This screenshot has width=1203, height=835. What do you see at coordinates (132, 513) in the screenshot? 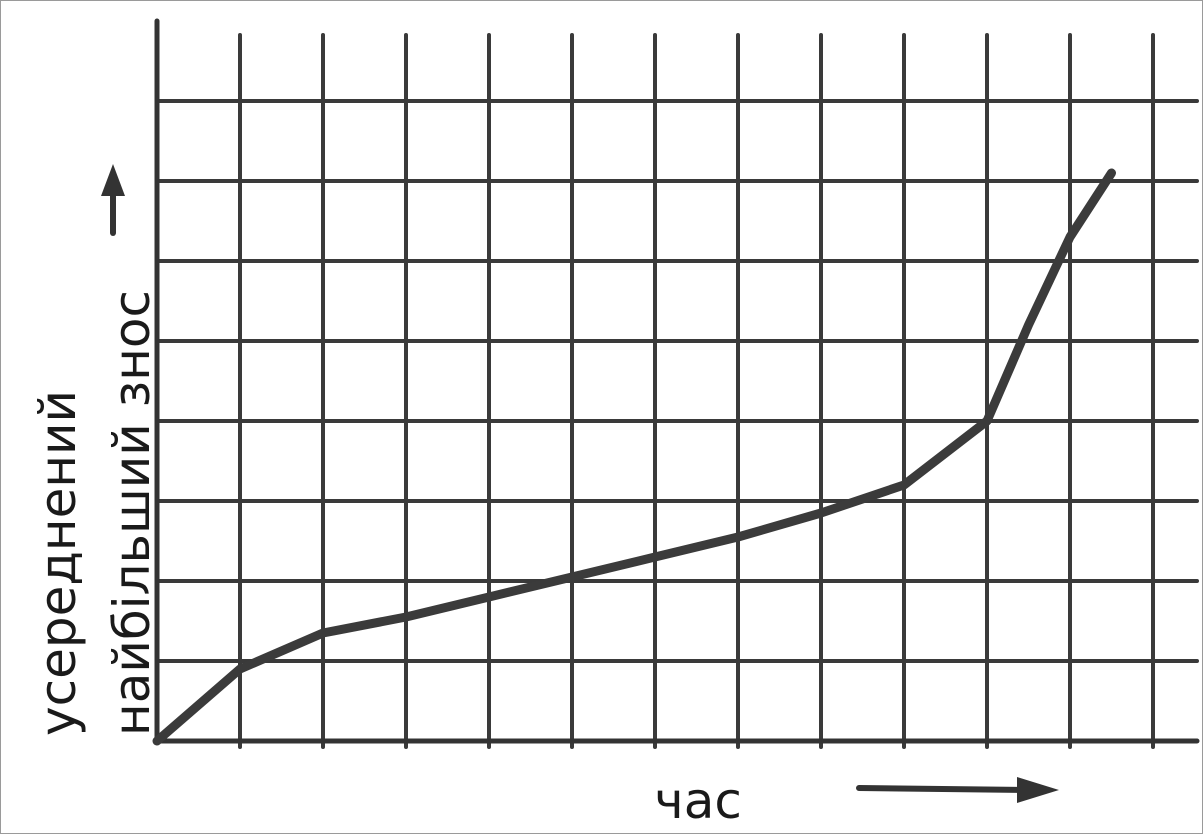
I see `y-axis-label-line2: найбільший знос` at bounding box center [132, 513].